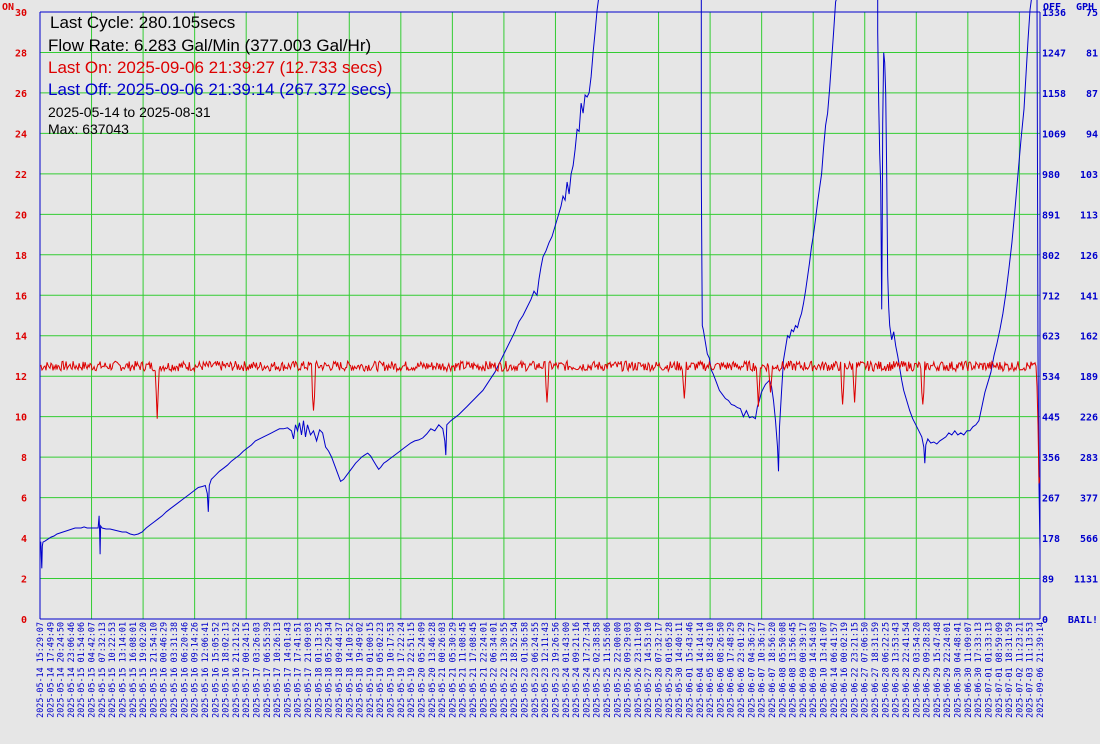 The height and width of the screenshot is (744, 1100). Describe the element at coordinates (112, 670) in the screenshot. I see `x-axis-tick-label: 2025-05-15 10:22:53` at that location.